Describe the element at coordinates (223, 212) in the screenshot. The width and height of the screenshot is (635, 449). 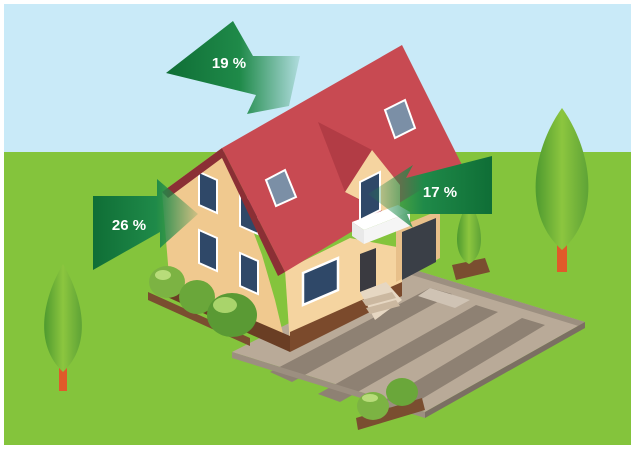
I see `roof-side` at that location.